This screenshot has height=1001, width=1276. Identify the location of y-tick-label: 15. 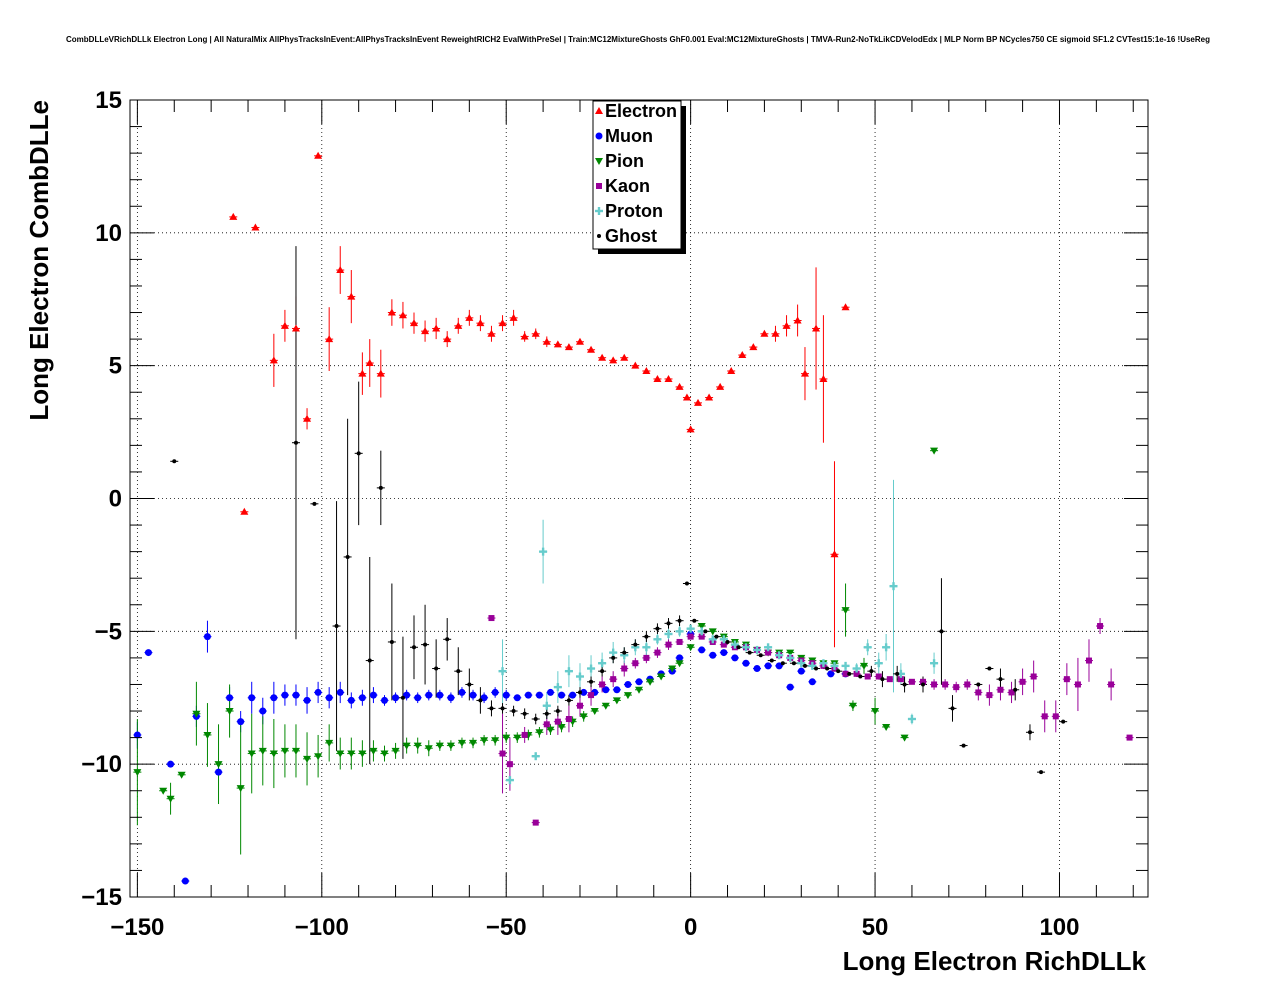
(108, 100).